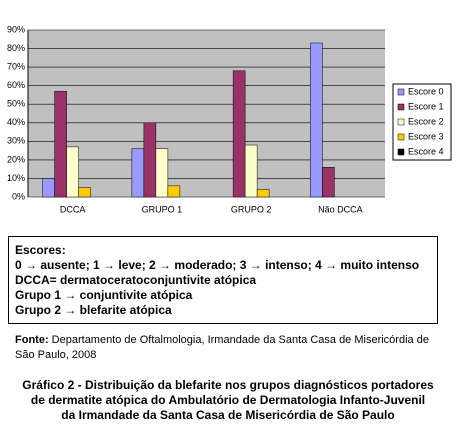 The width and height of the screenshot is (456, 425). I want to click on legend-label: Escore 4, so click(426, 151).